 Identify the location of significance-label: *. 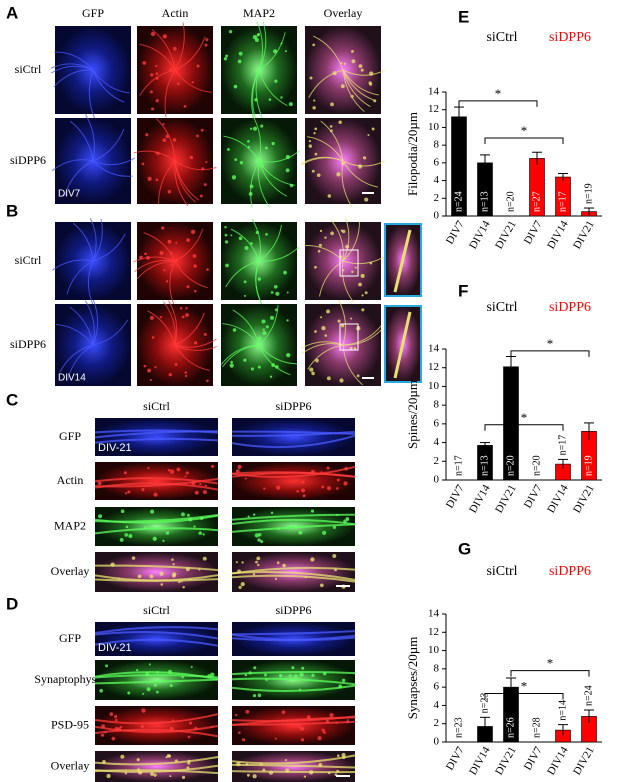
(550, 663).